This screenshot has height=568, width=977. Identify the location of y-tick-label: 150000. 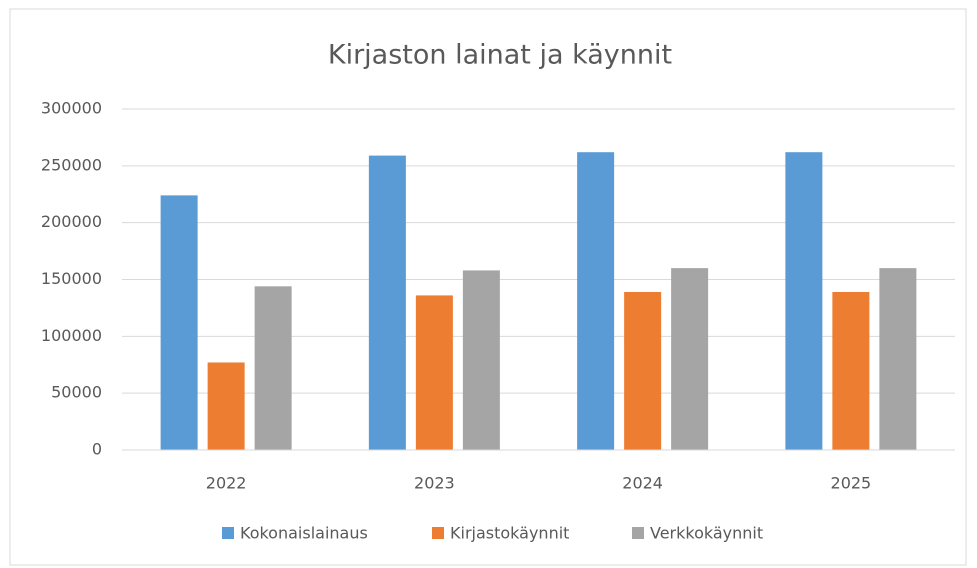
(71, 278).